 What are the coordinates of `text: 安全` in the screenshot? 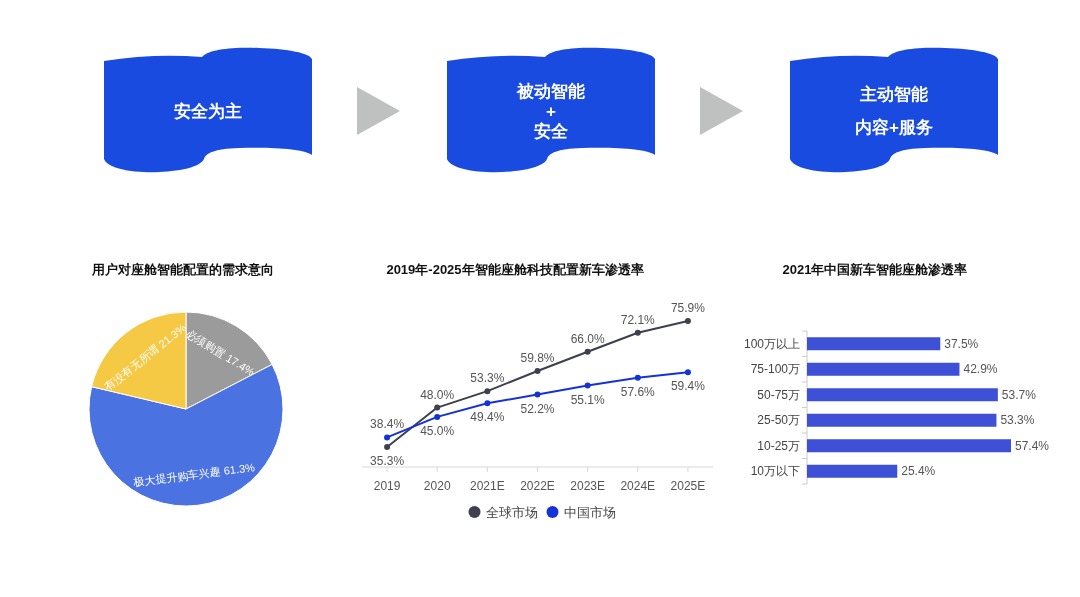 It's located at (551, 131).